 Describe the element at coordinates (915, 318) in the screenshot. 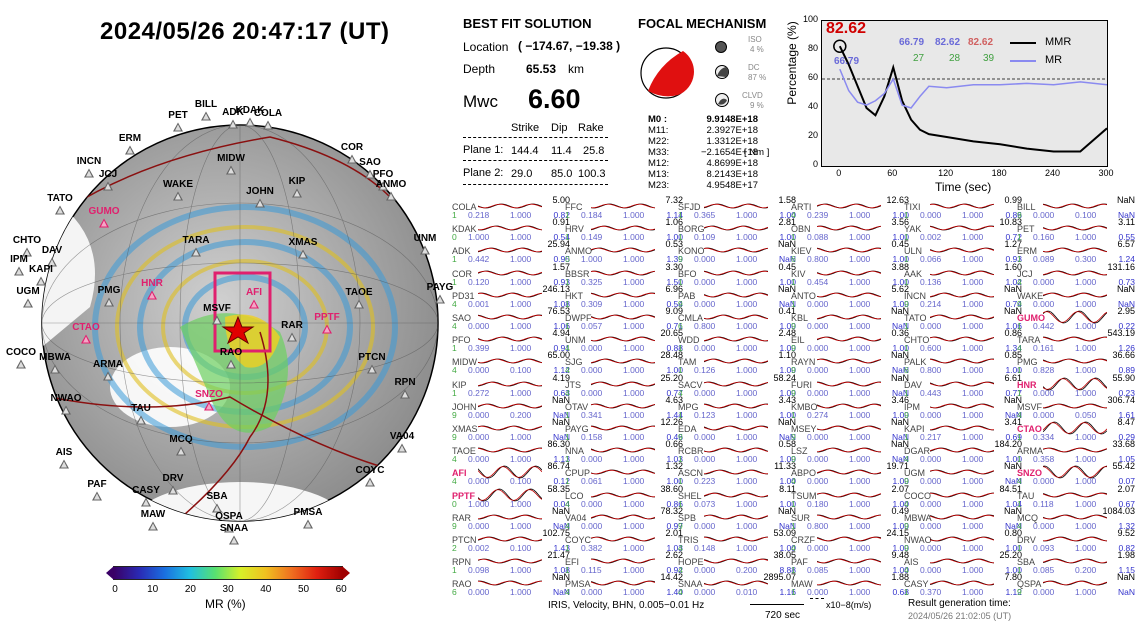

I see `station-code: TATO` at that location.